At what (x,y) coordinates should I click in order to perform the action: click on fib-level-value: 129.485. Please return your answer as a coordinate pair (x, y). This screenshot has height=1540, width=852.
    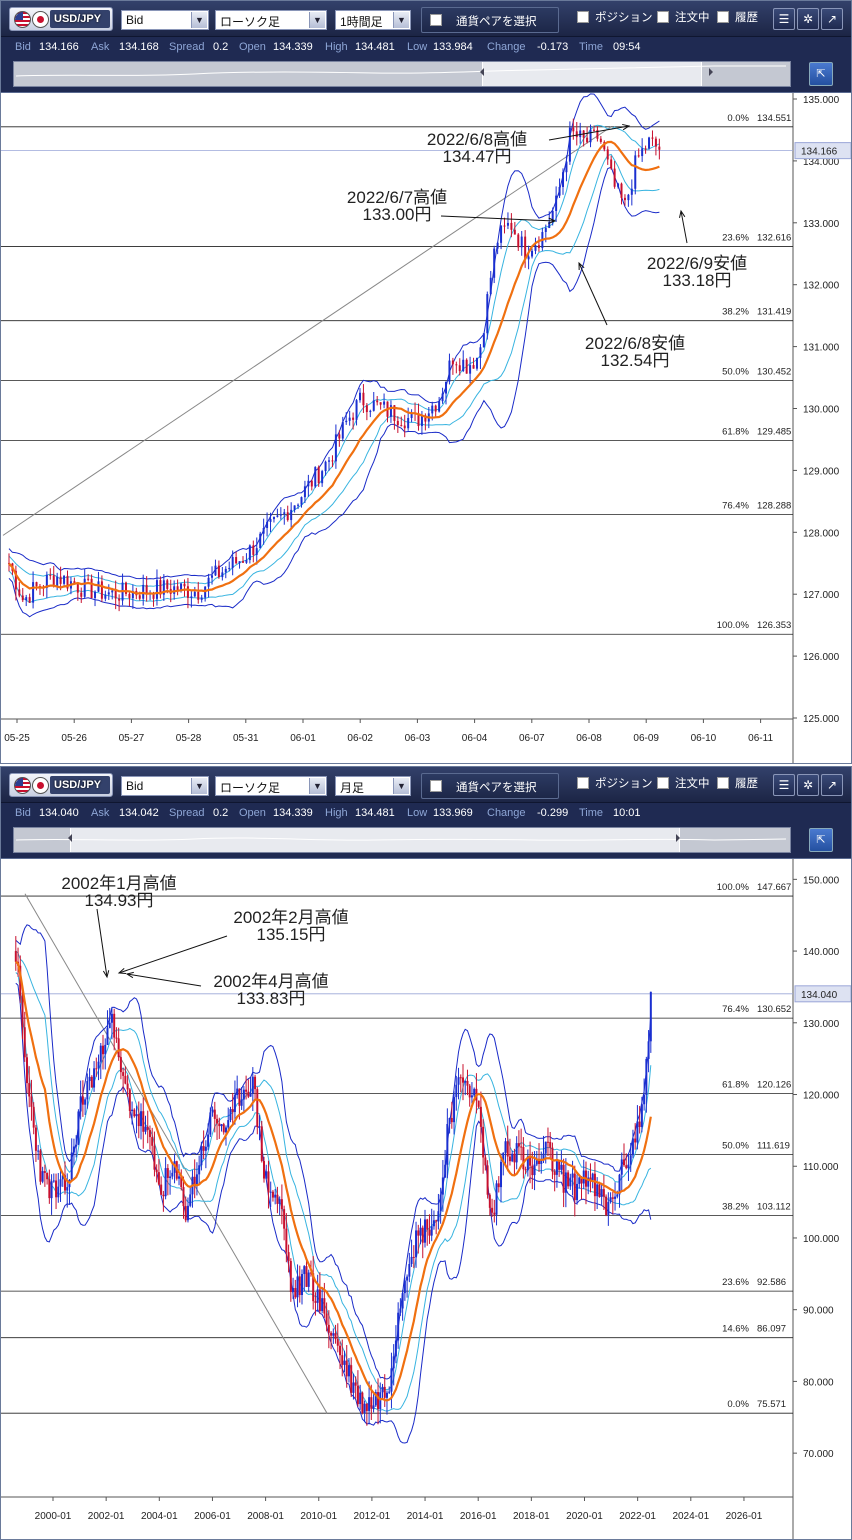
    Looking at the image, I should click on (774, 431).